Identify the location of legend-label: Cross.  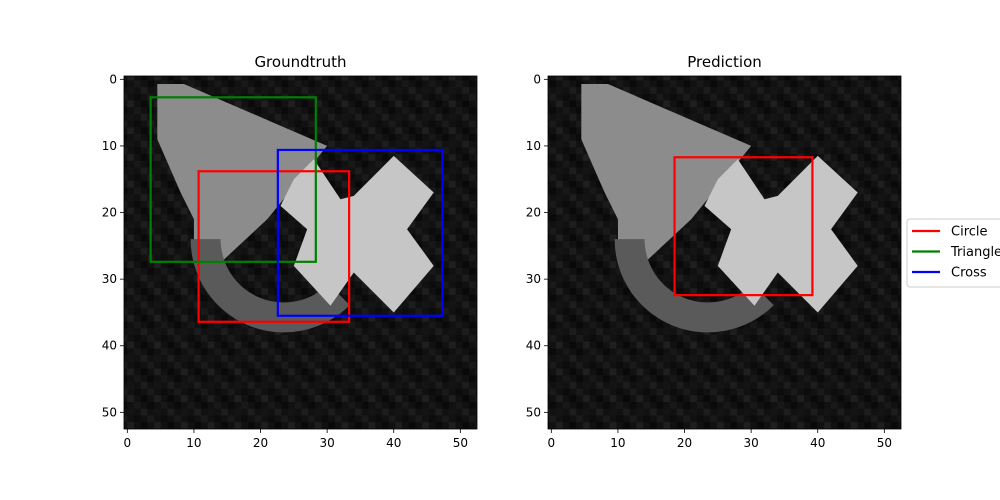
(969, 273).